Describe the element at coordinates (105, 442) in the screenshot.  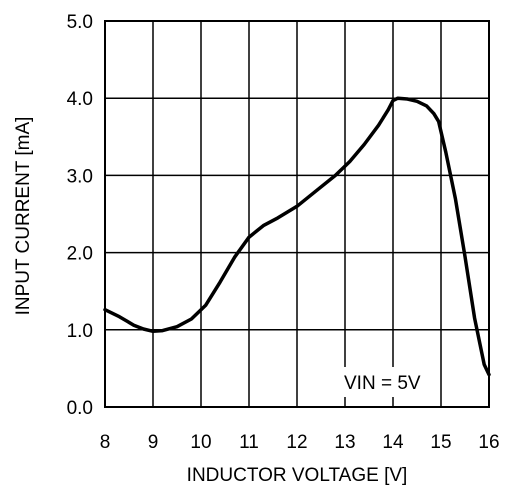
I see `x-tick-label-0: 8` at that location.